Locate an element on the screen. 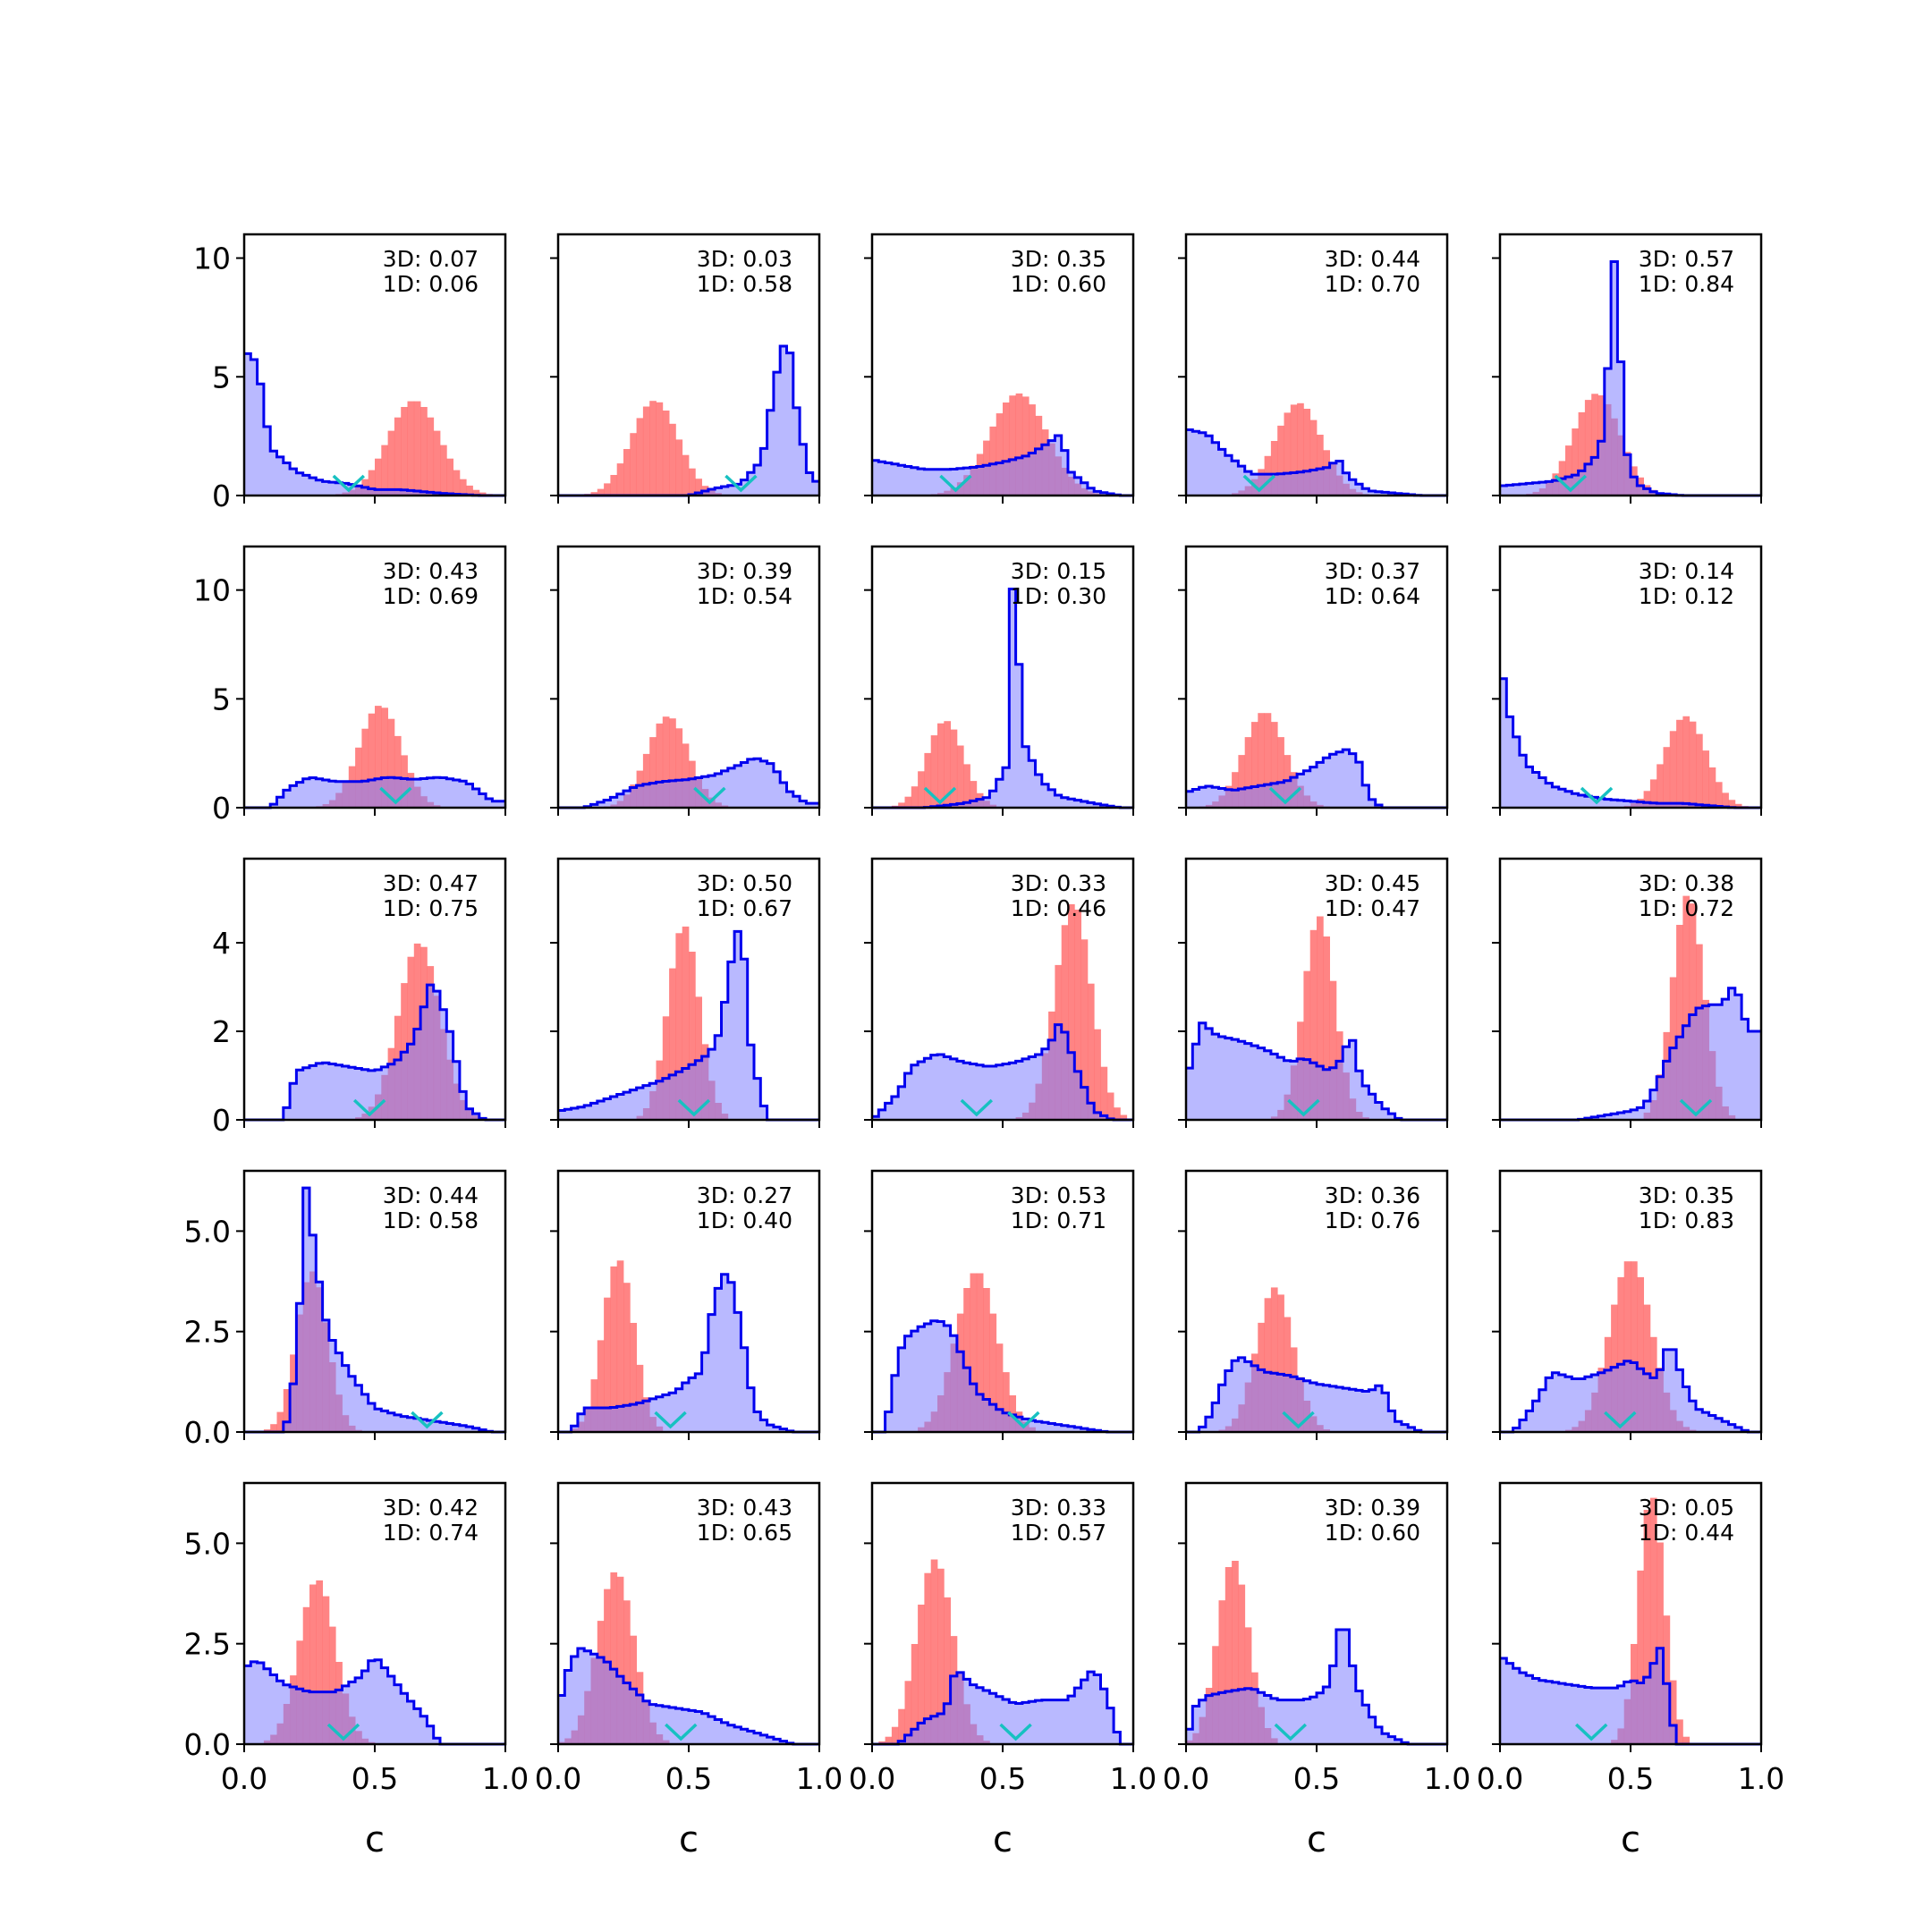  y-tick-label: 0 is located at coordinates (221, 1120).